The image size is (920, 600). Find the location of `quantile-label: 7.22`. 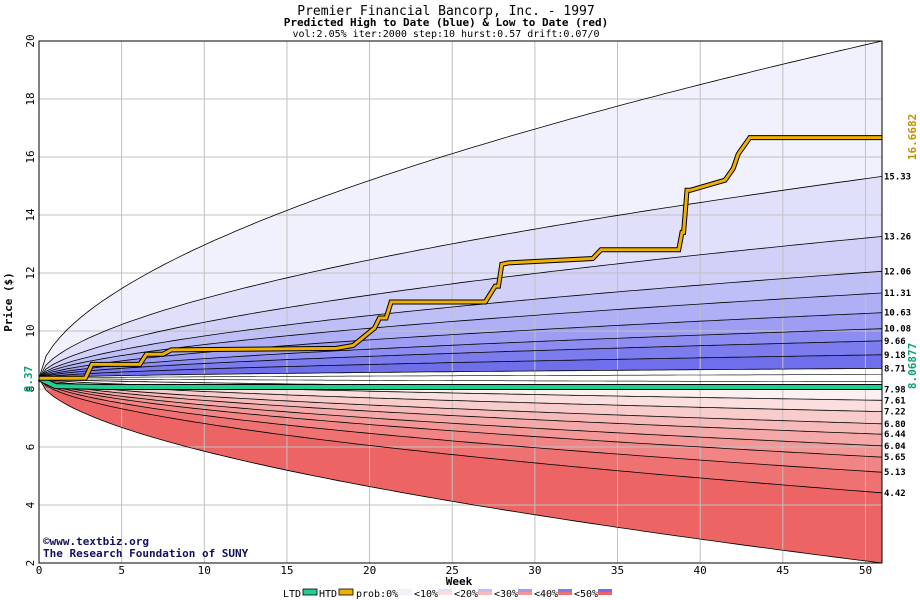

quantile-label: 7.22 is located at coordinates (895, 413).